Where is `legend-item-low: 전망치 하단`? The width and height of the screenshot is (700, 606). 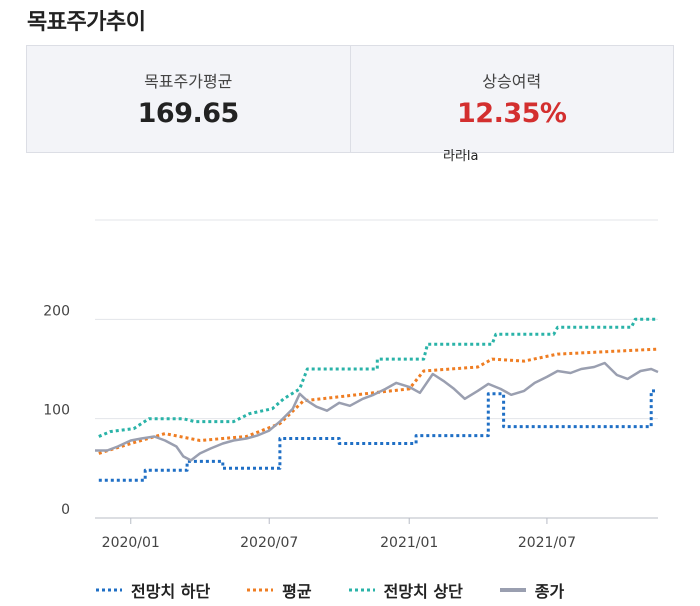 legend-item-low: 전망치 하단 is located at coordinates (152, 590).